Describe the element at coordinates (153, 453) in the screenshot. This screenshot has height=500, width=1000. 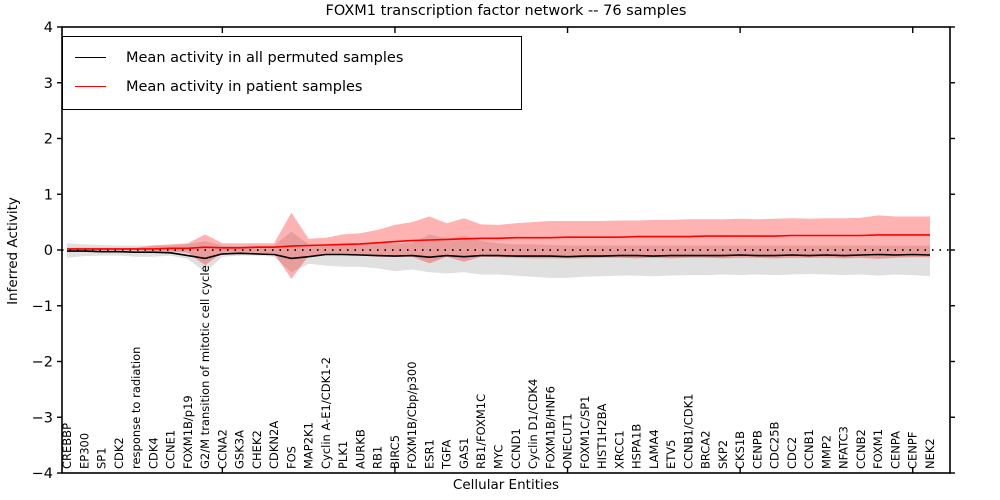
I see `x-category-label: CDK4` at that location.